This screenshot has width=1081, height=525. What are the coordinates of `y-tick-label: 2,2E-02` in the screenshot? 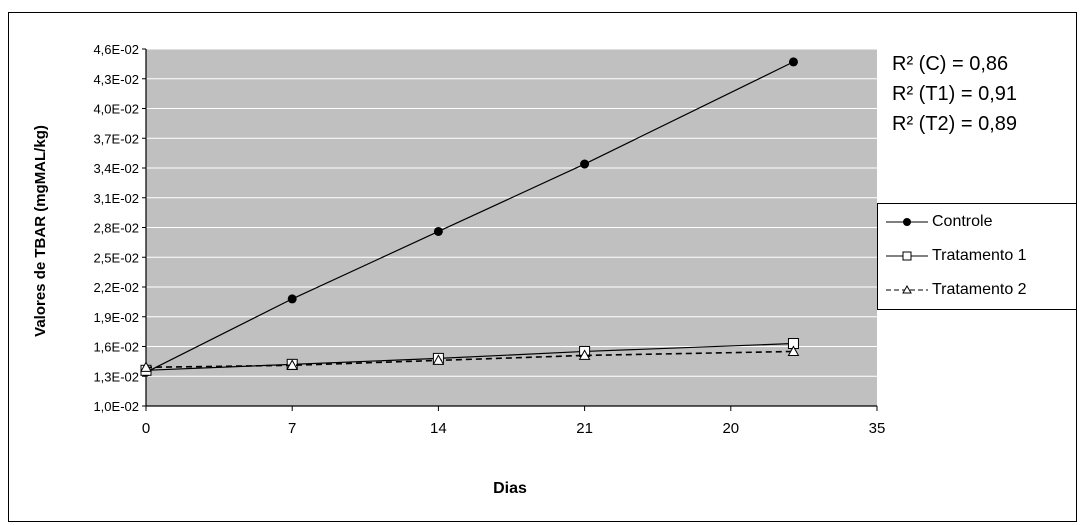 It's located at (116, 287).